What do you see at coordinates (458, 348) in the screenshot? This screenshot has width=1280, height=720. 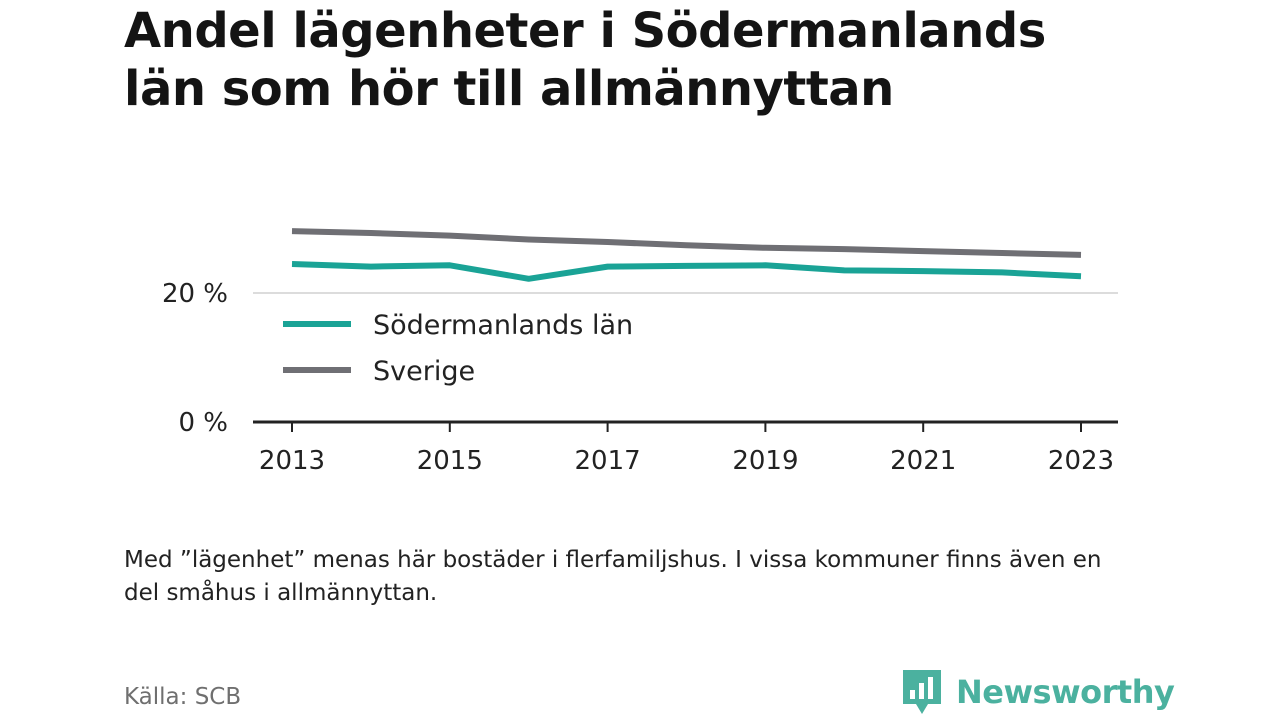 I see `legend: Södermanlands län Sverige` at bounding box center [458, 348].